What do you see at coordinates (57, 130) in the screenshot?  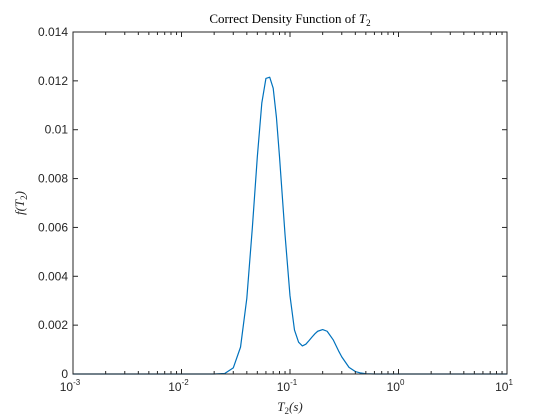 I see `y-tick-label: 0.01` at bounding box center [57, 130].